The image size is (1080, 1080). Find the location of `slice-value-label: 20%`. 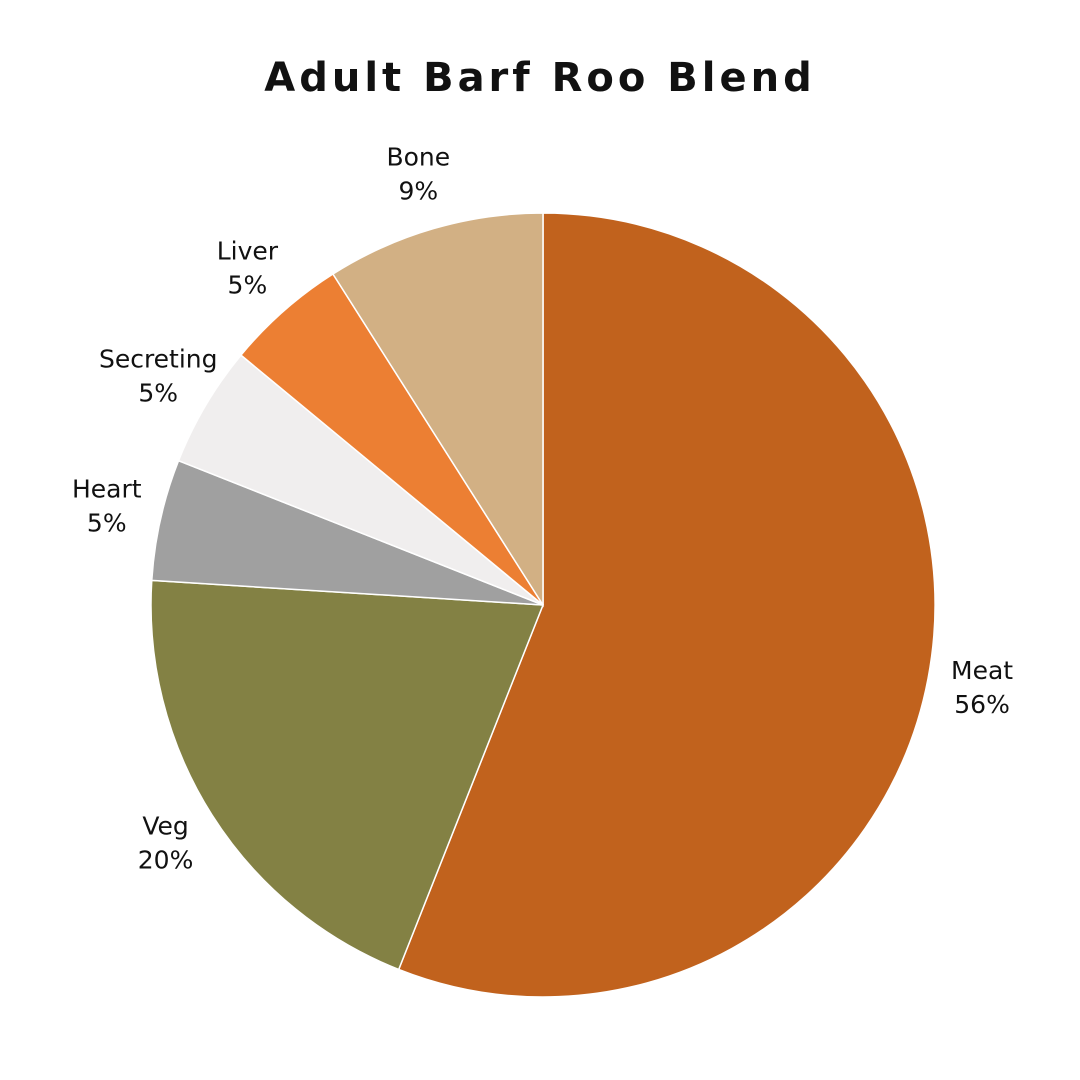

slice-value-label: 20% is located at coordinates (166, 860).